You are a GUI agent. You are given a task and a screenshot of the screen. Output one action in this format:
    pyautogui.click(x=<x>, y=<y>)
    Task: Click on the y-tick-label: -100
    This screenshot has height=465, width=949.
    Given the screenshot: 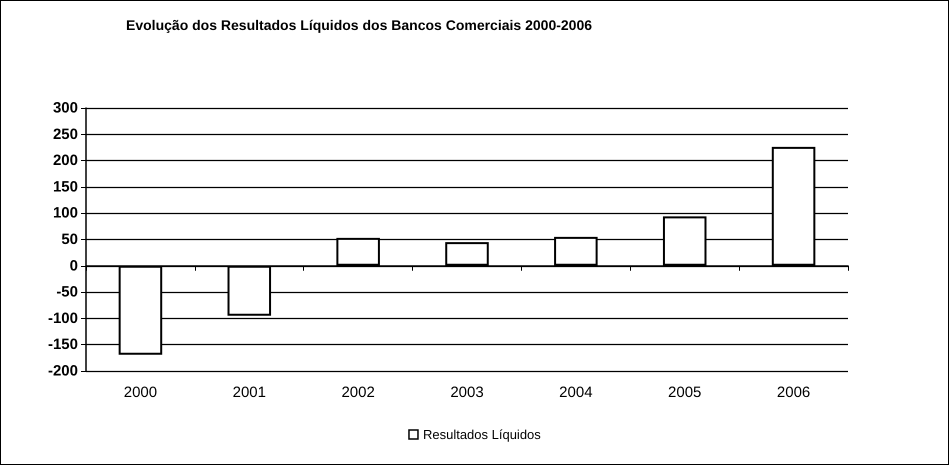 What is the action you would take?
    pyautogui.click(x=63, y=318)
    